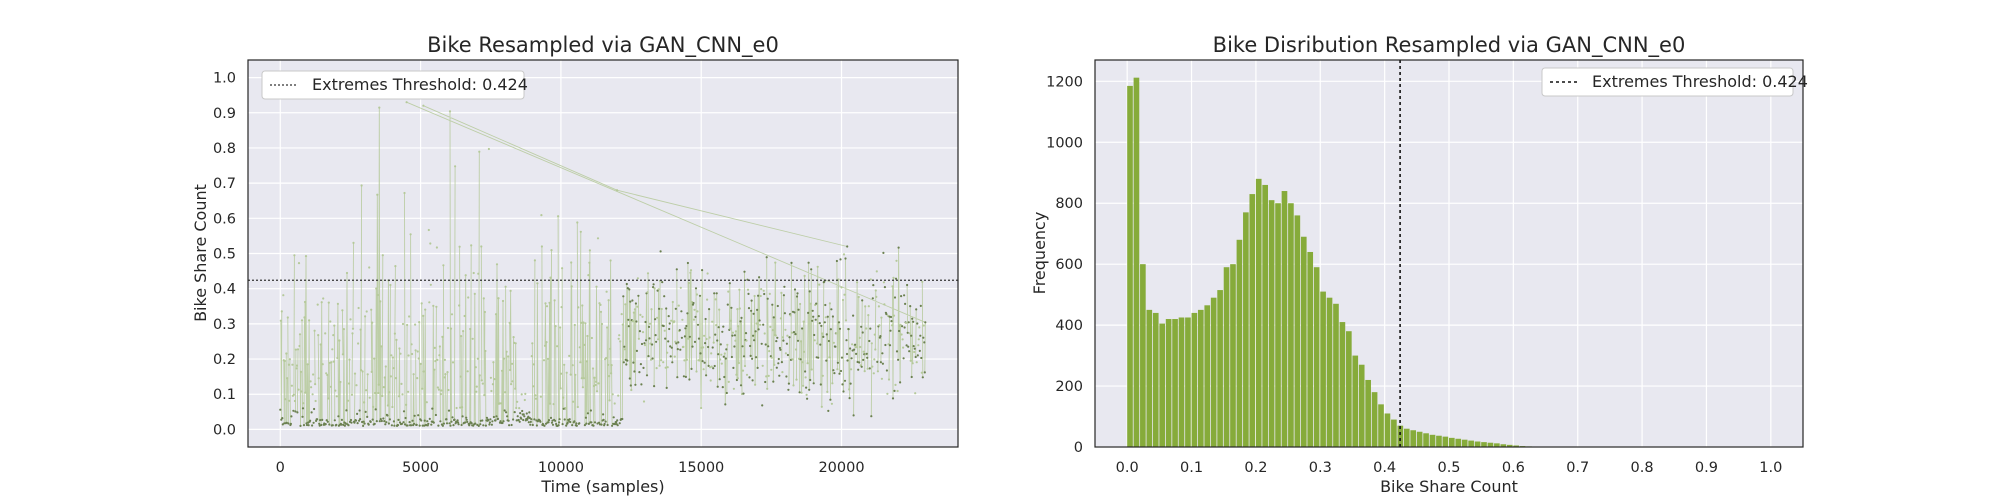  Describe the element at coordinates (1513, 468) in the screenshot. I see `x-tick-label: 0.6` at that location.